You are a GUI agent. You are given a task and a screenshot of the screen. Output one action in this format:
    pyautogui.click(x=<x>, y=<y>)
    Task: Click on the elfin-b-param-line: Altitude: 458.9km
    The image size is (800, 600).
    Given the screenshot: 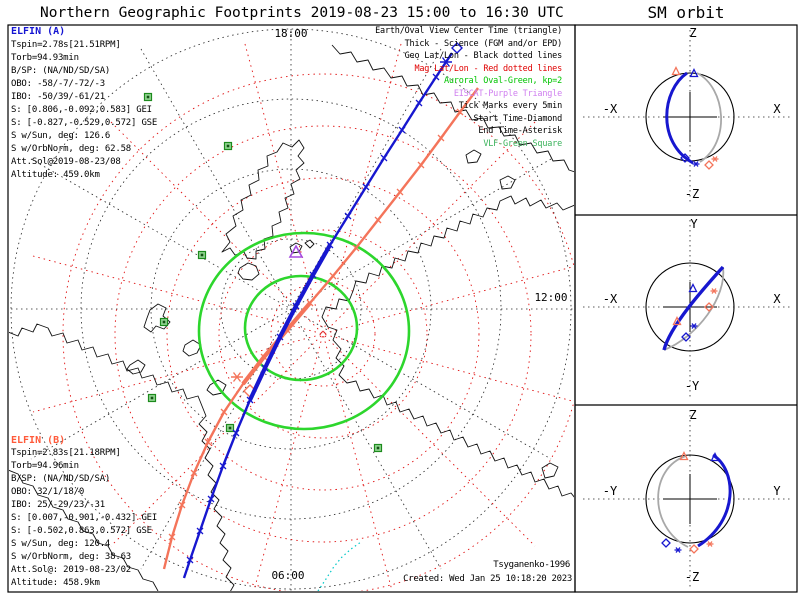 What is the action you would take?
    pyautogui.click(x=55, y=583)
    